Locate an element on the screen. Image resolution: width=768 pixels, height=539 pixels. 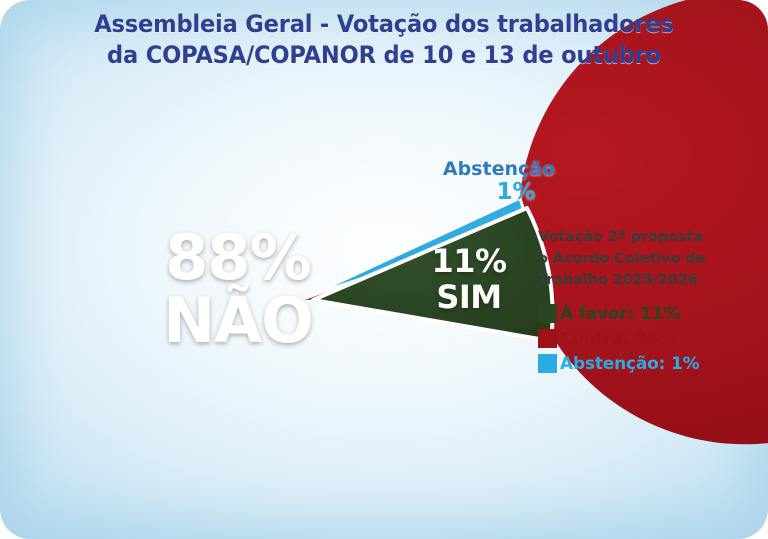
legend-label-a-favor: À favor: 11% is located at coordinates (620, 313).